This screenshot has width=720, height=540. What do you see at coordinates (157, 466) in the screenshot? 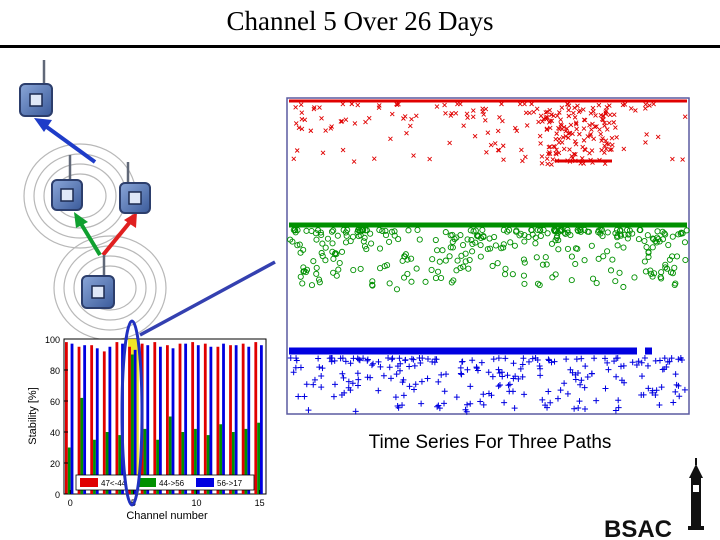
I see `bar-ch7-s1` at bounding box center [157, 466].